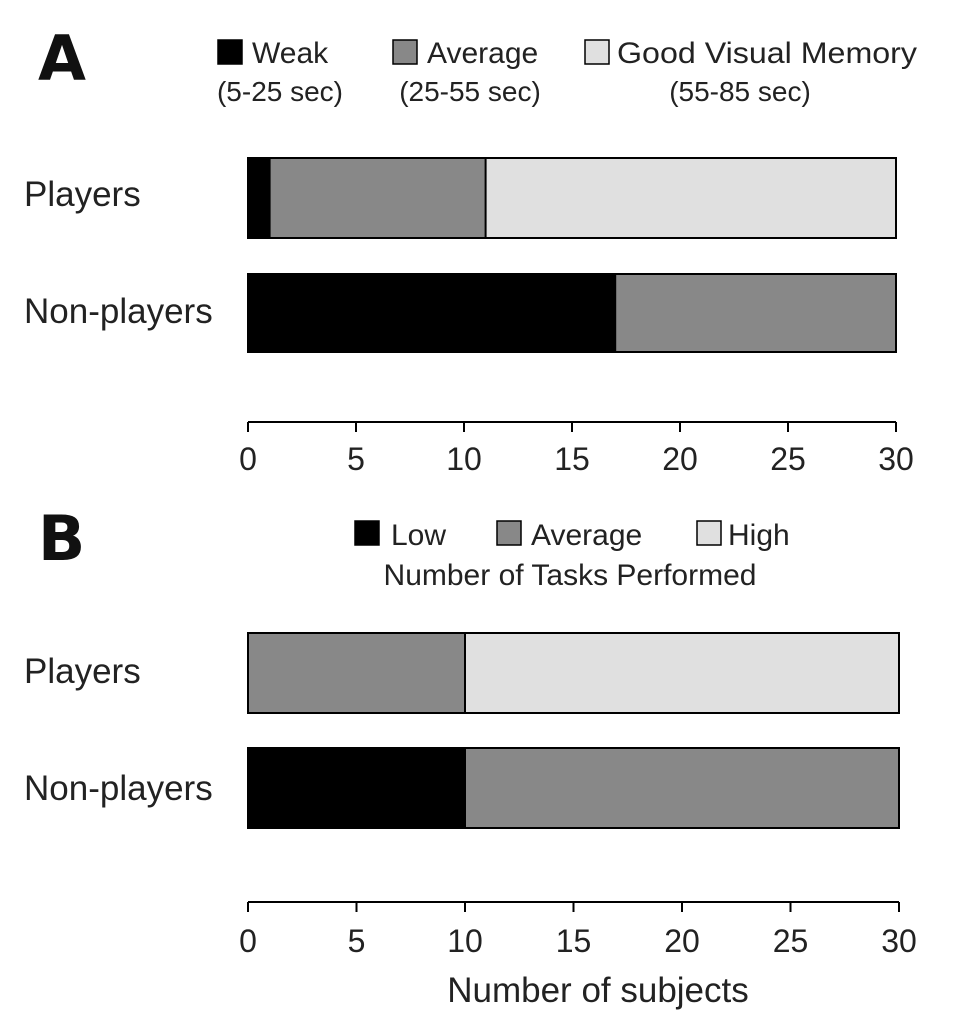 This screenshot has height=1024, width=957. What do you see at coordinates (280, 91) in the screenshot?
I see `legend-range-weak: (5-25 sec)` at bounding box center [280, 91].